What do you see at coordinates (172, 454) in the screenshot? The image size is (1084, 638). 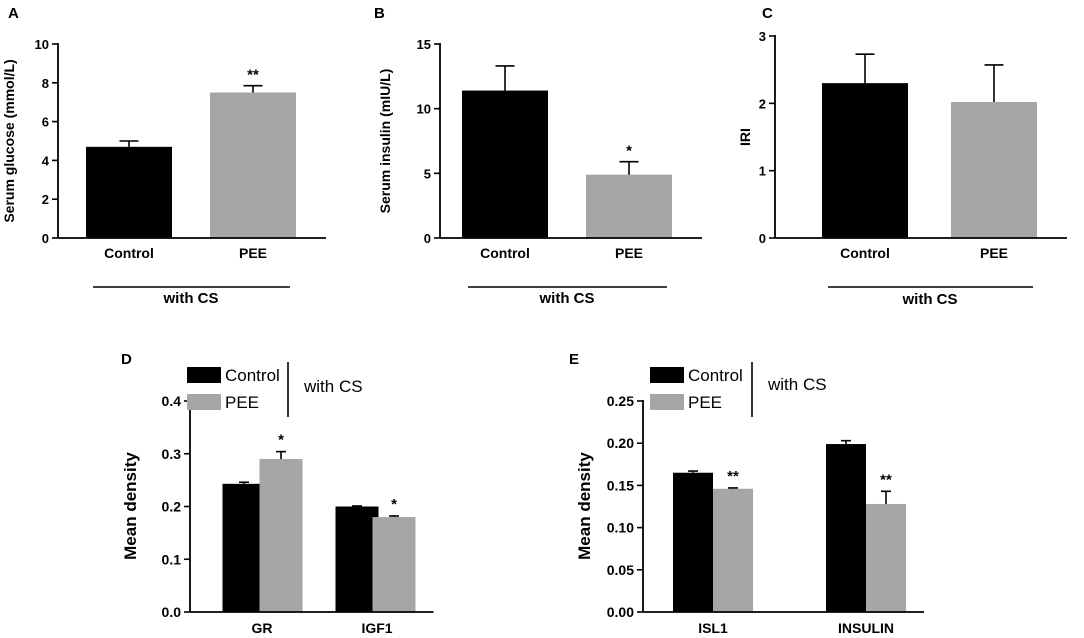 I see `y-tick-label: 0.3` at bounding box center [172, 454].